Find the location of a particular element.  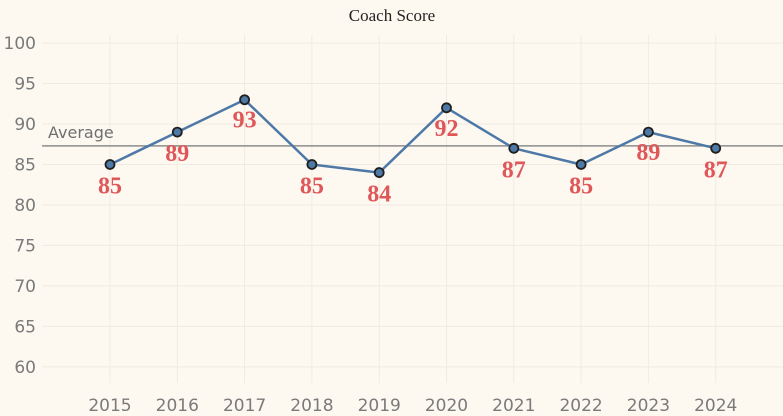

average-reference: Average is located at coordinates (412, 135).